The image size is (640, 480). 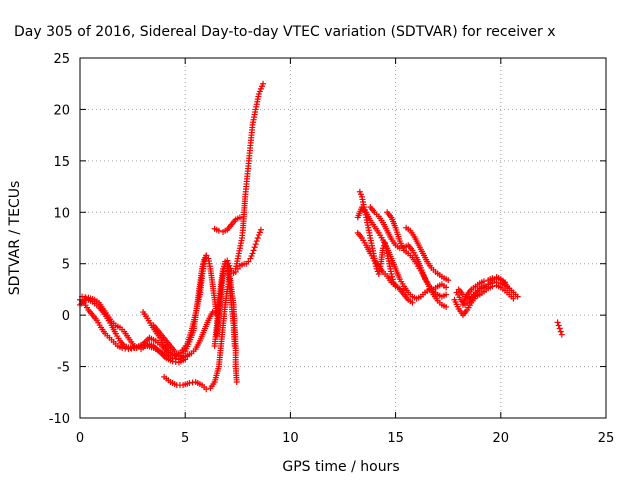 I want to click on x-axis-label: GPS time / hours, so click(x=340, y=467).